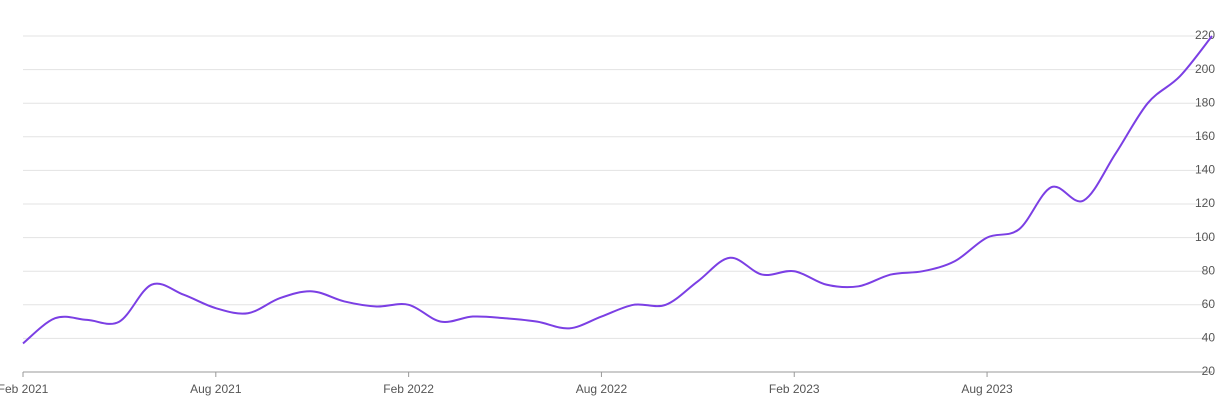 This screenshot has width=1220, height=415. What do you see at coordinates (1209, 371) in the screenshot?
I see `y-tick-label: 20` at bounding box center [1209, 371].